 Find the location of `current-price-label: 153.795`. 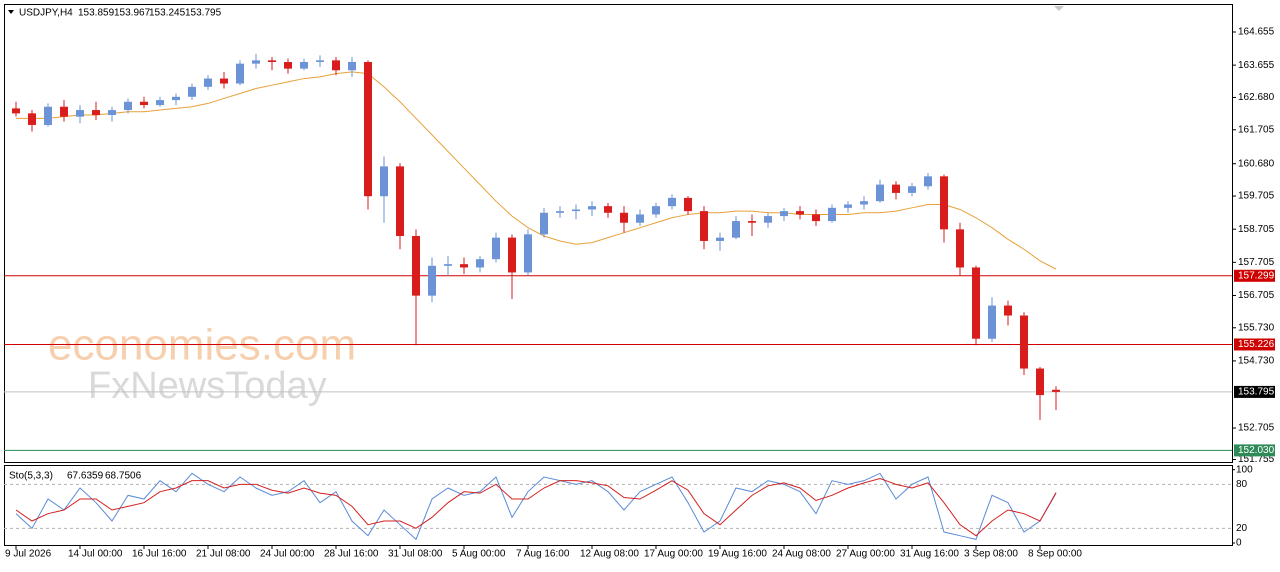

current-price-label: 153.795 is located at coordinates (1256, 392).